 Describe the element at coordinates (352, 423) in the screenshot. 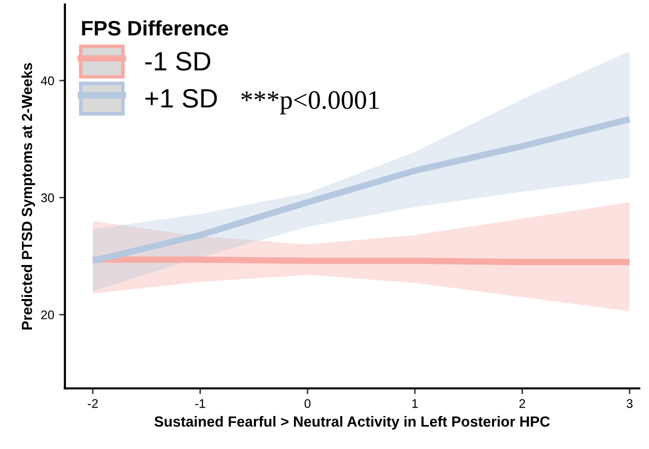

I see `x-axis-title: Sustained Fearful > Neutral Activity in Left Posterior HPC` at that location.